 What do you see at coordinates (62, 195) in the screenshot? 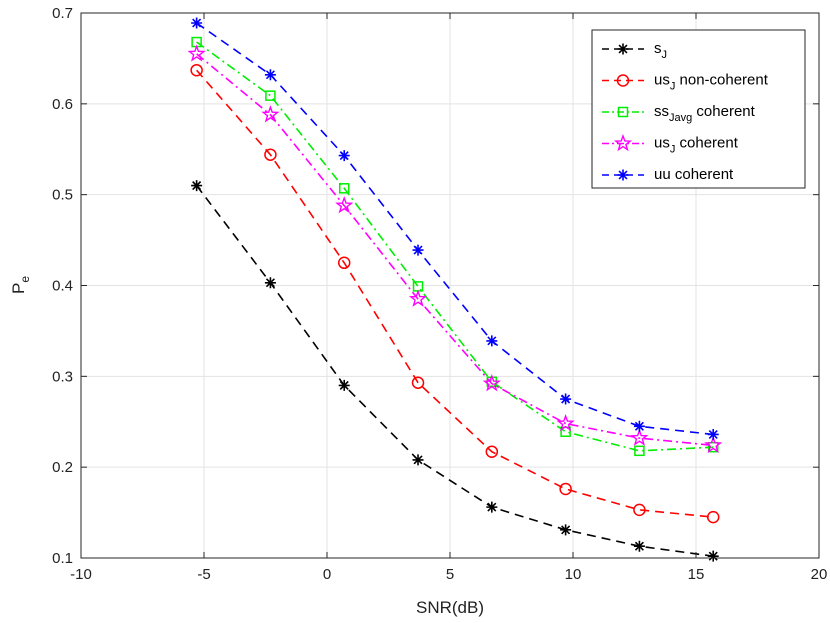
I see `y-tick-label: 0.5` at bounding box center [62, 195].